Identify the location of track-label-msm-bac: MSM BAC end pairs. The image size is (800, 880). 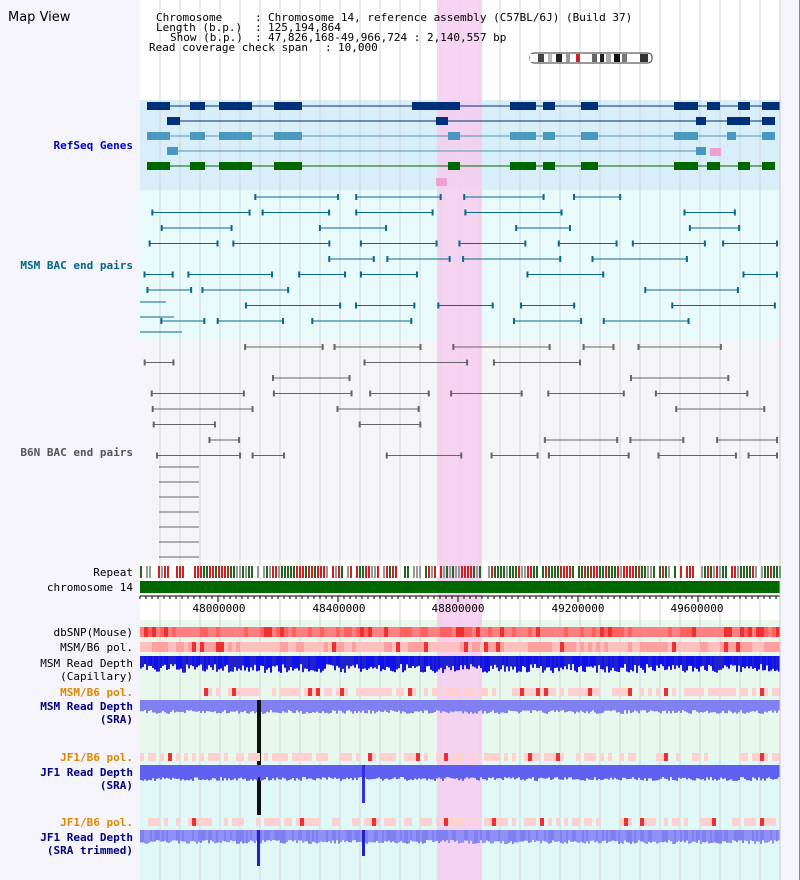
(76, 265).